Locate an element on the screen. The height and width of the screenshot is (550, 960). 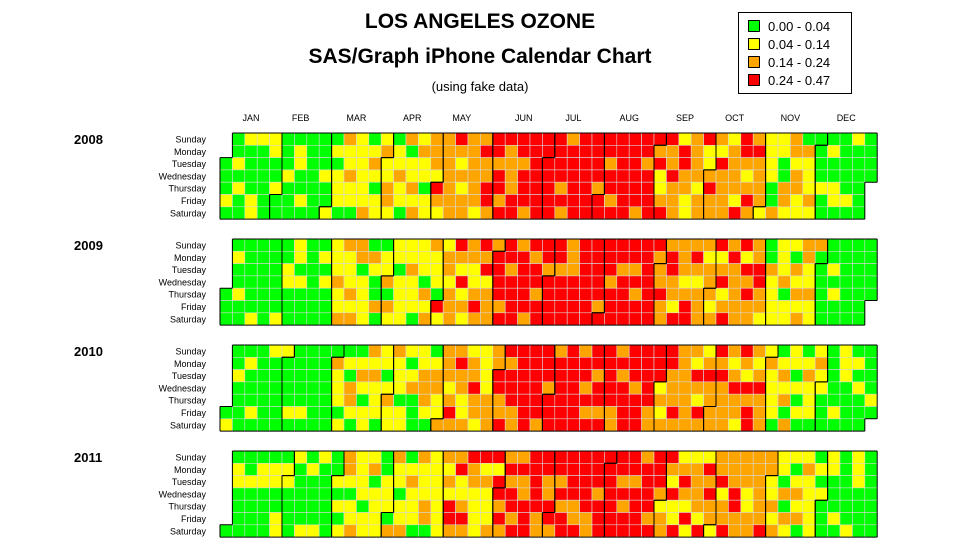
weekday-label-2011-tuesday: Tuesday is located at coordinates (189, 482).